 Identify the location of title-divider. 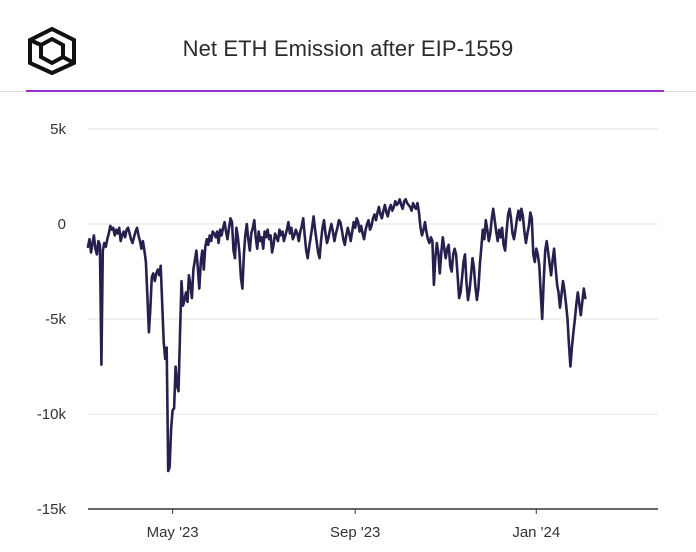
(345, 91).